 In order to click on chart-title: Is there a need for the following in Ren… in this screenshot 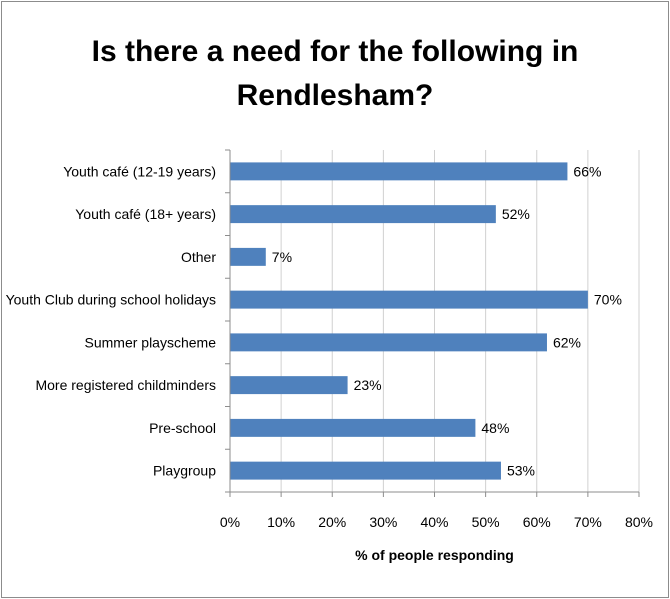, I will do `click(335, 74)`.